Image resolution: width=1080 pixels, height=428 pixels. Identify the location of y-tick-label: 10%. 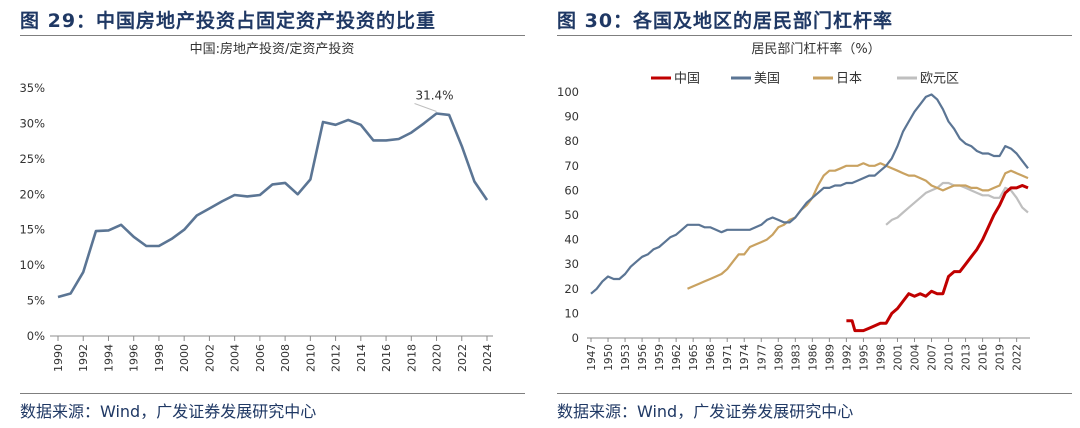
(32, 265).